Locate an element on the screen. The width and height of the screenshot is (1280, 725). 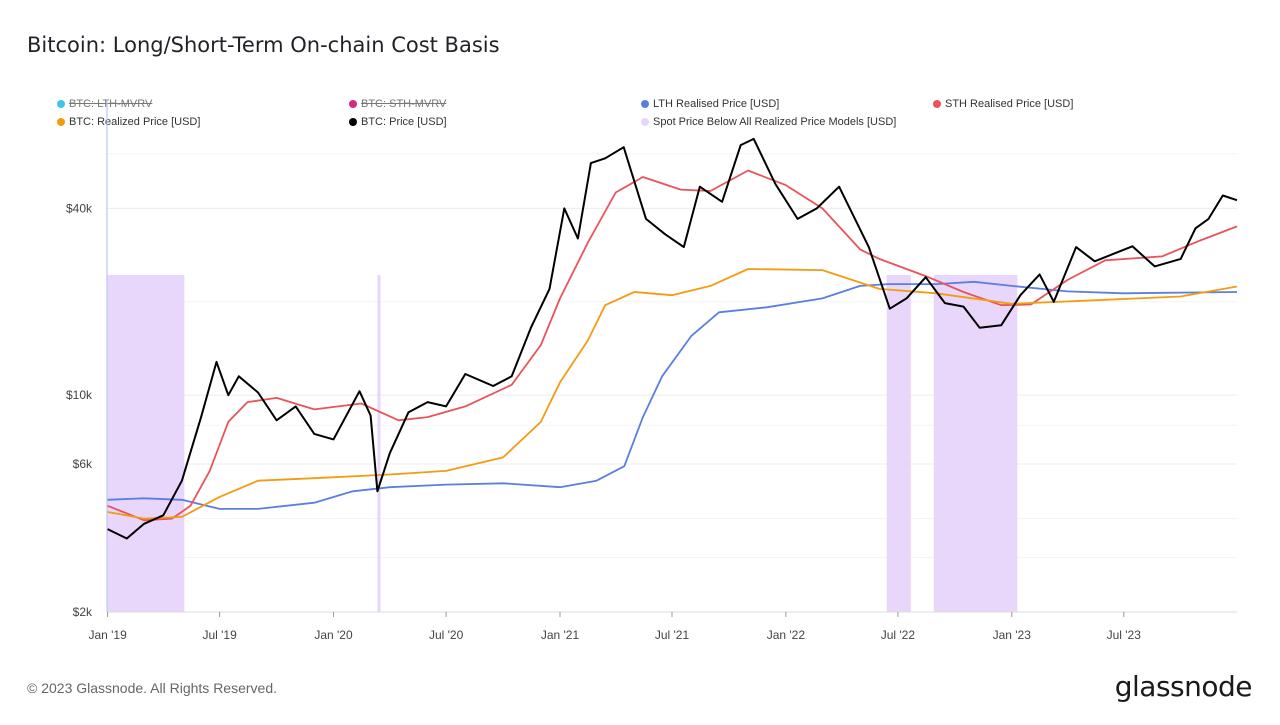
x-tick-label: Jul '19 is located at coordinates (219, 635).